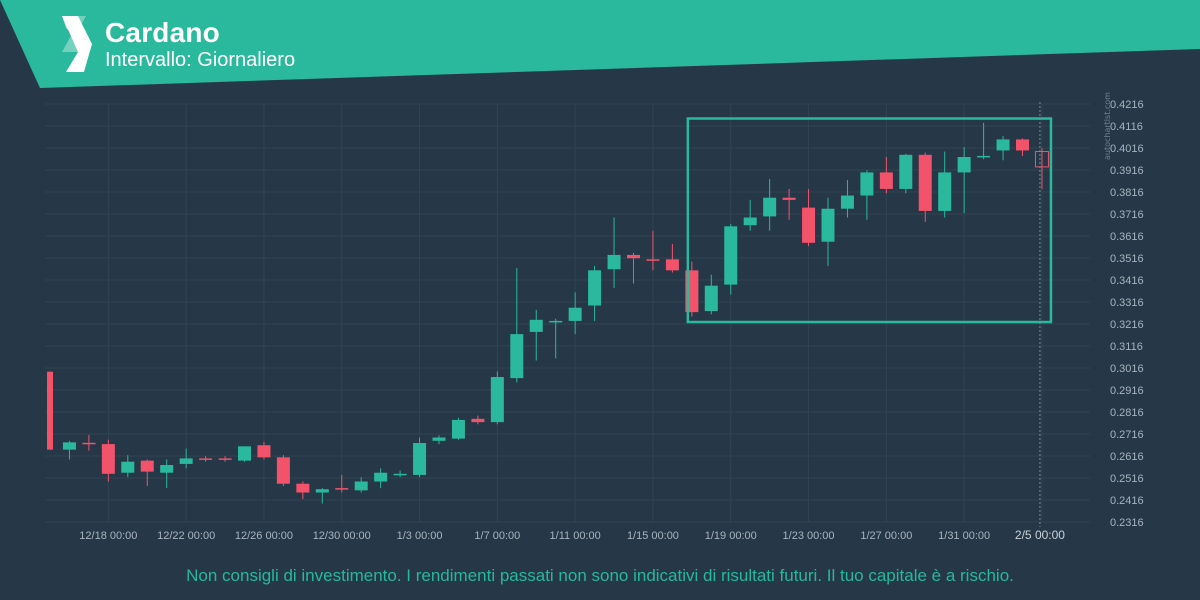 The height and width of the screenshot is (600, 1200). I want to click on y-tick-label: 0.2916, so click(1127, 391).